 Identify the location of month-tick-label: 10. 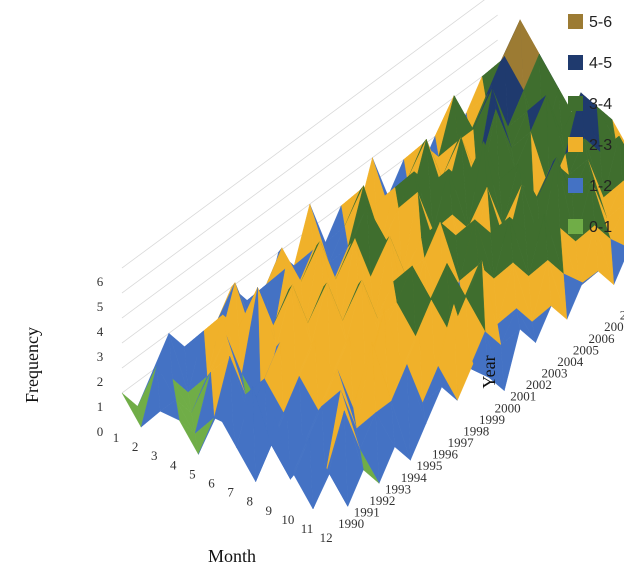
(287, 519).